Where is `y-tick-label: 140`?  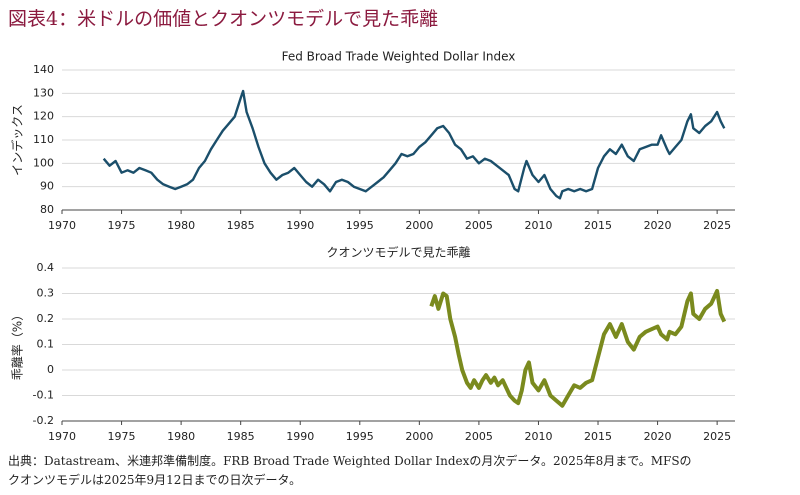 y-tick-label: 140 is located at coordinates (43, 69).